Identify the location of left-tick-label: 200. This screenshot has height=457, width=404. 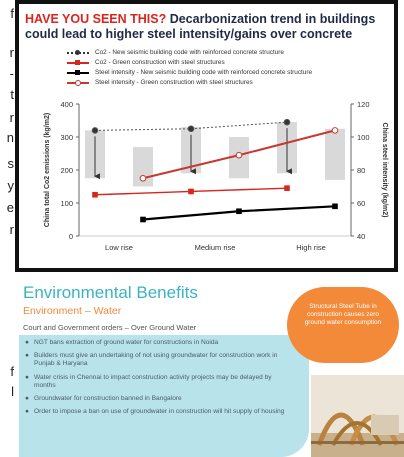
(66, 170).